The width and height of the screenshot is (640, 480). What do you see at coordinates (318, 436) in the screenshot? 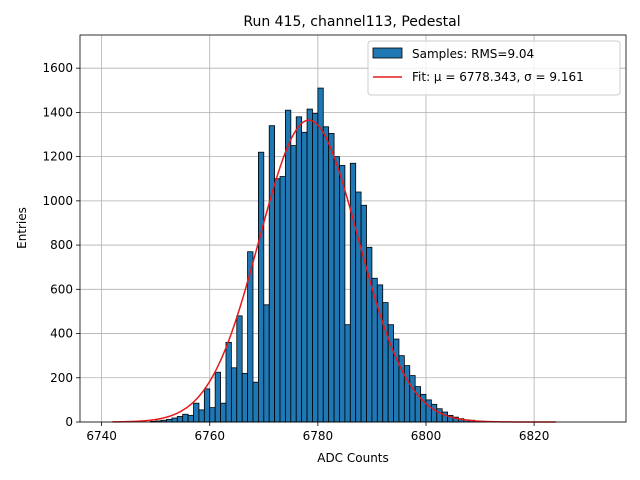
I see `x-tick-label: 6780` at bounding box center [318, 436].